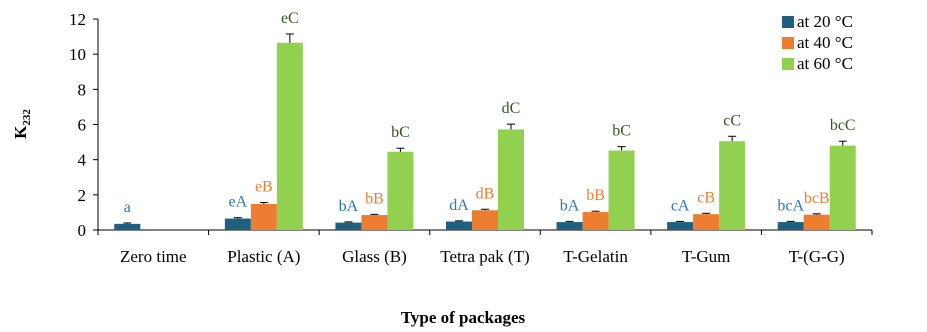 This screenshot has height=332, width=927. Describe the element at coordinates (484, 256) in the screenshot. I see `x-tick-label: Tetra pak (T)` at that location.